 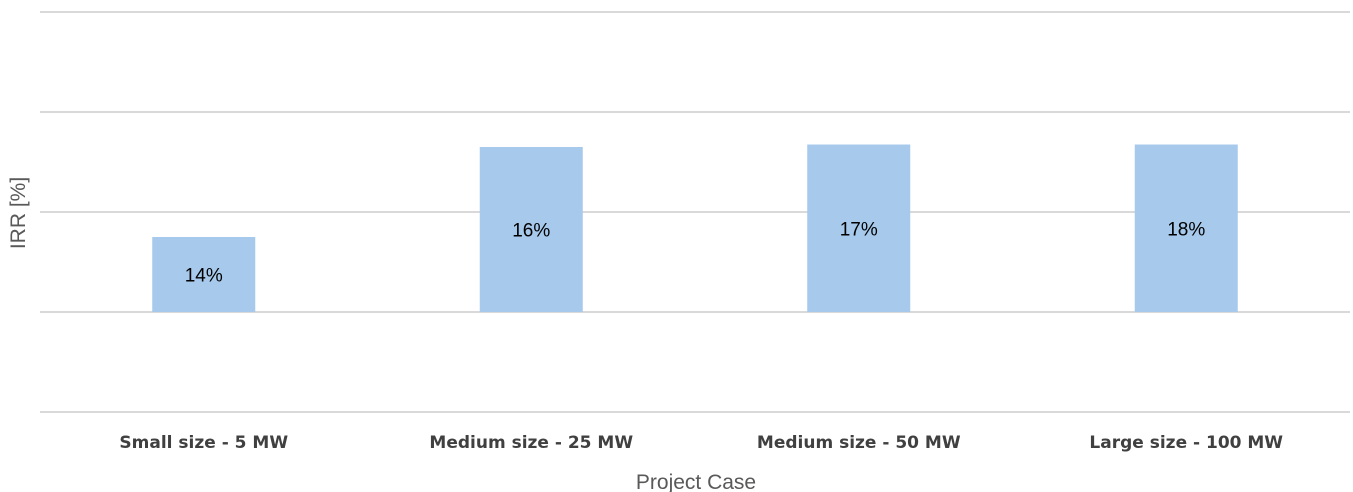 What do you see at coordinates (18, 213) in the screenshot?
I see `y-axis-title: IRR [%]` at bounding box center [18, 213].